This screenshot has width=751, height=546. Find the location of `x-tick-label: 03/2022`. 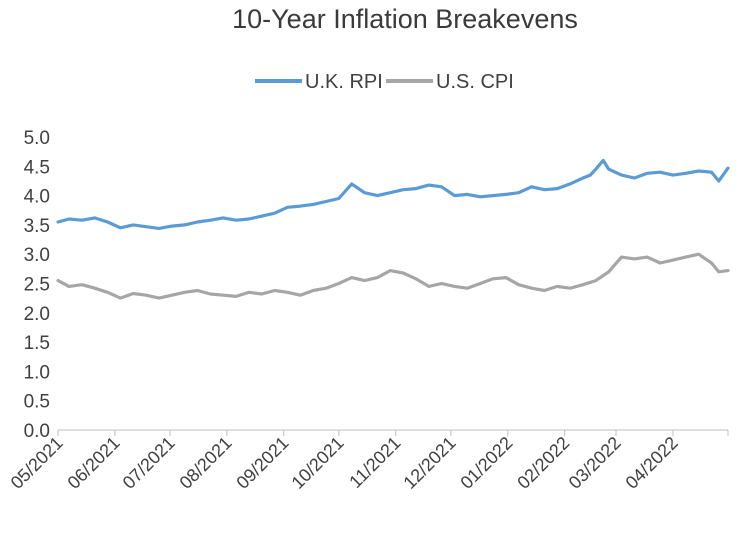

x-tick-label: 03/2022 is located at coordinates (595, 463).